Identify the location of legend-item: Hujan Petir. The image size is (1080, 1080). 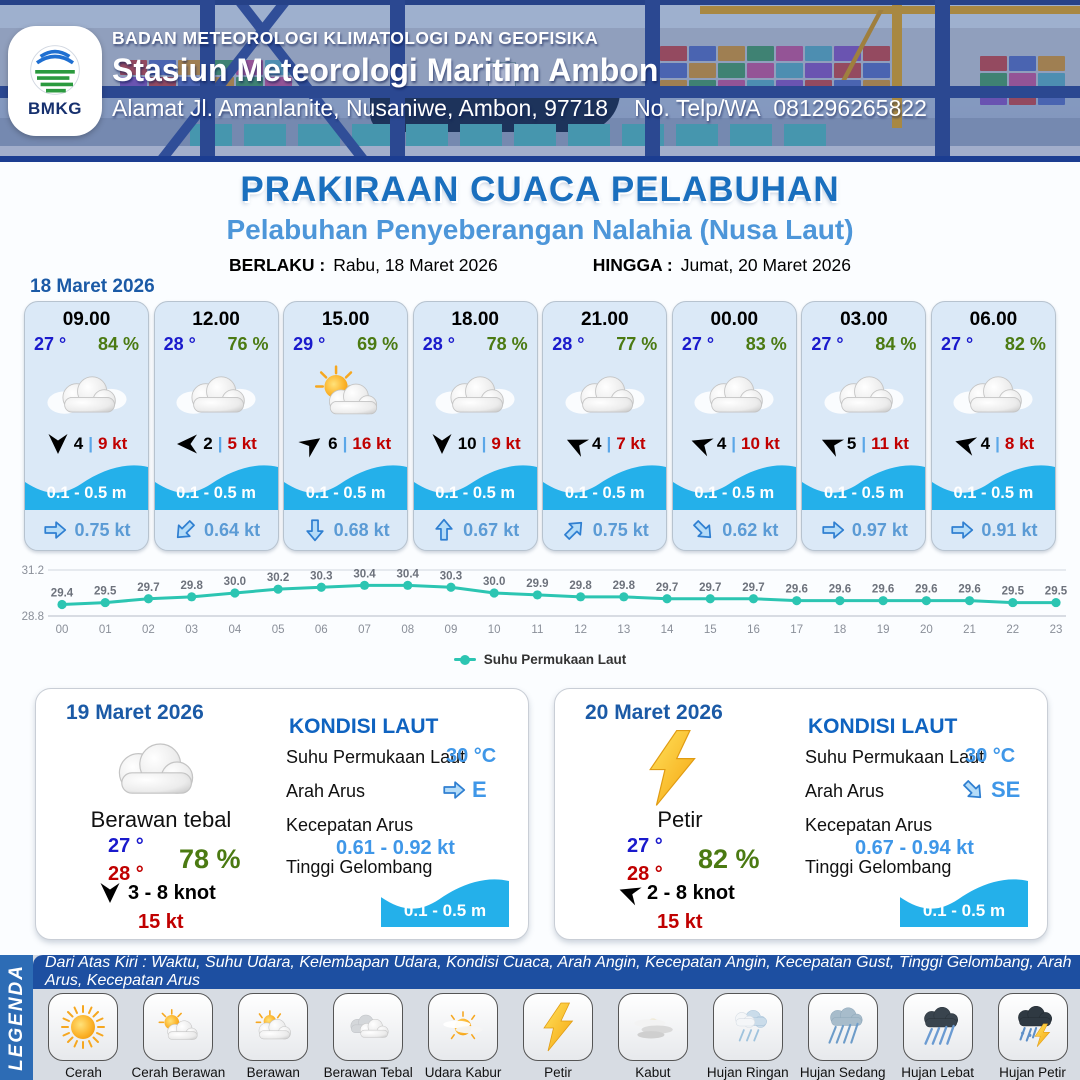
(1032, 1035).